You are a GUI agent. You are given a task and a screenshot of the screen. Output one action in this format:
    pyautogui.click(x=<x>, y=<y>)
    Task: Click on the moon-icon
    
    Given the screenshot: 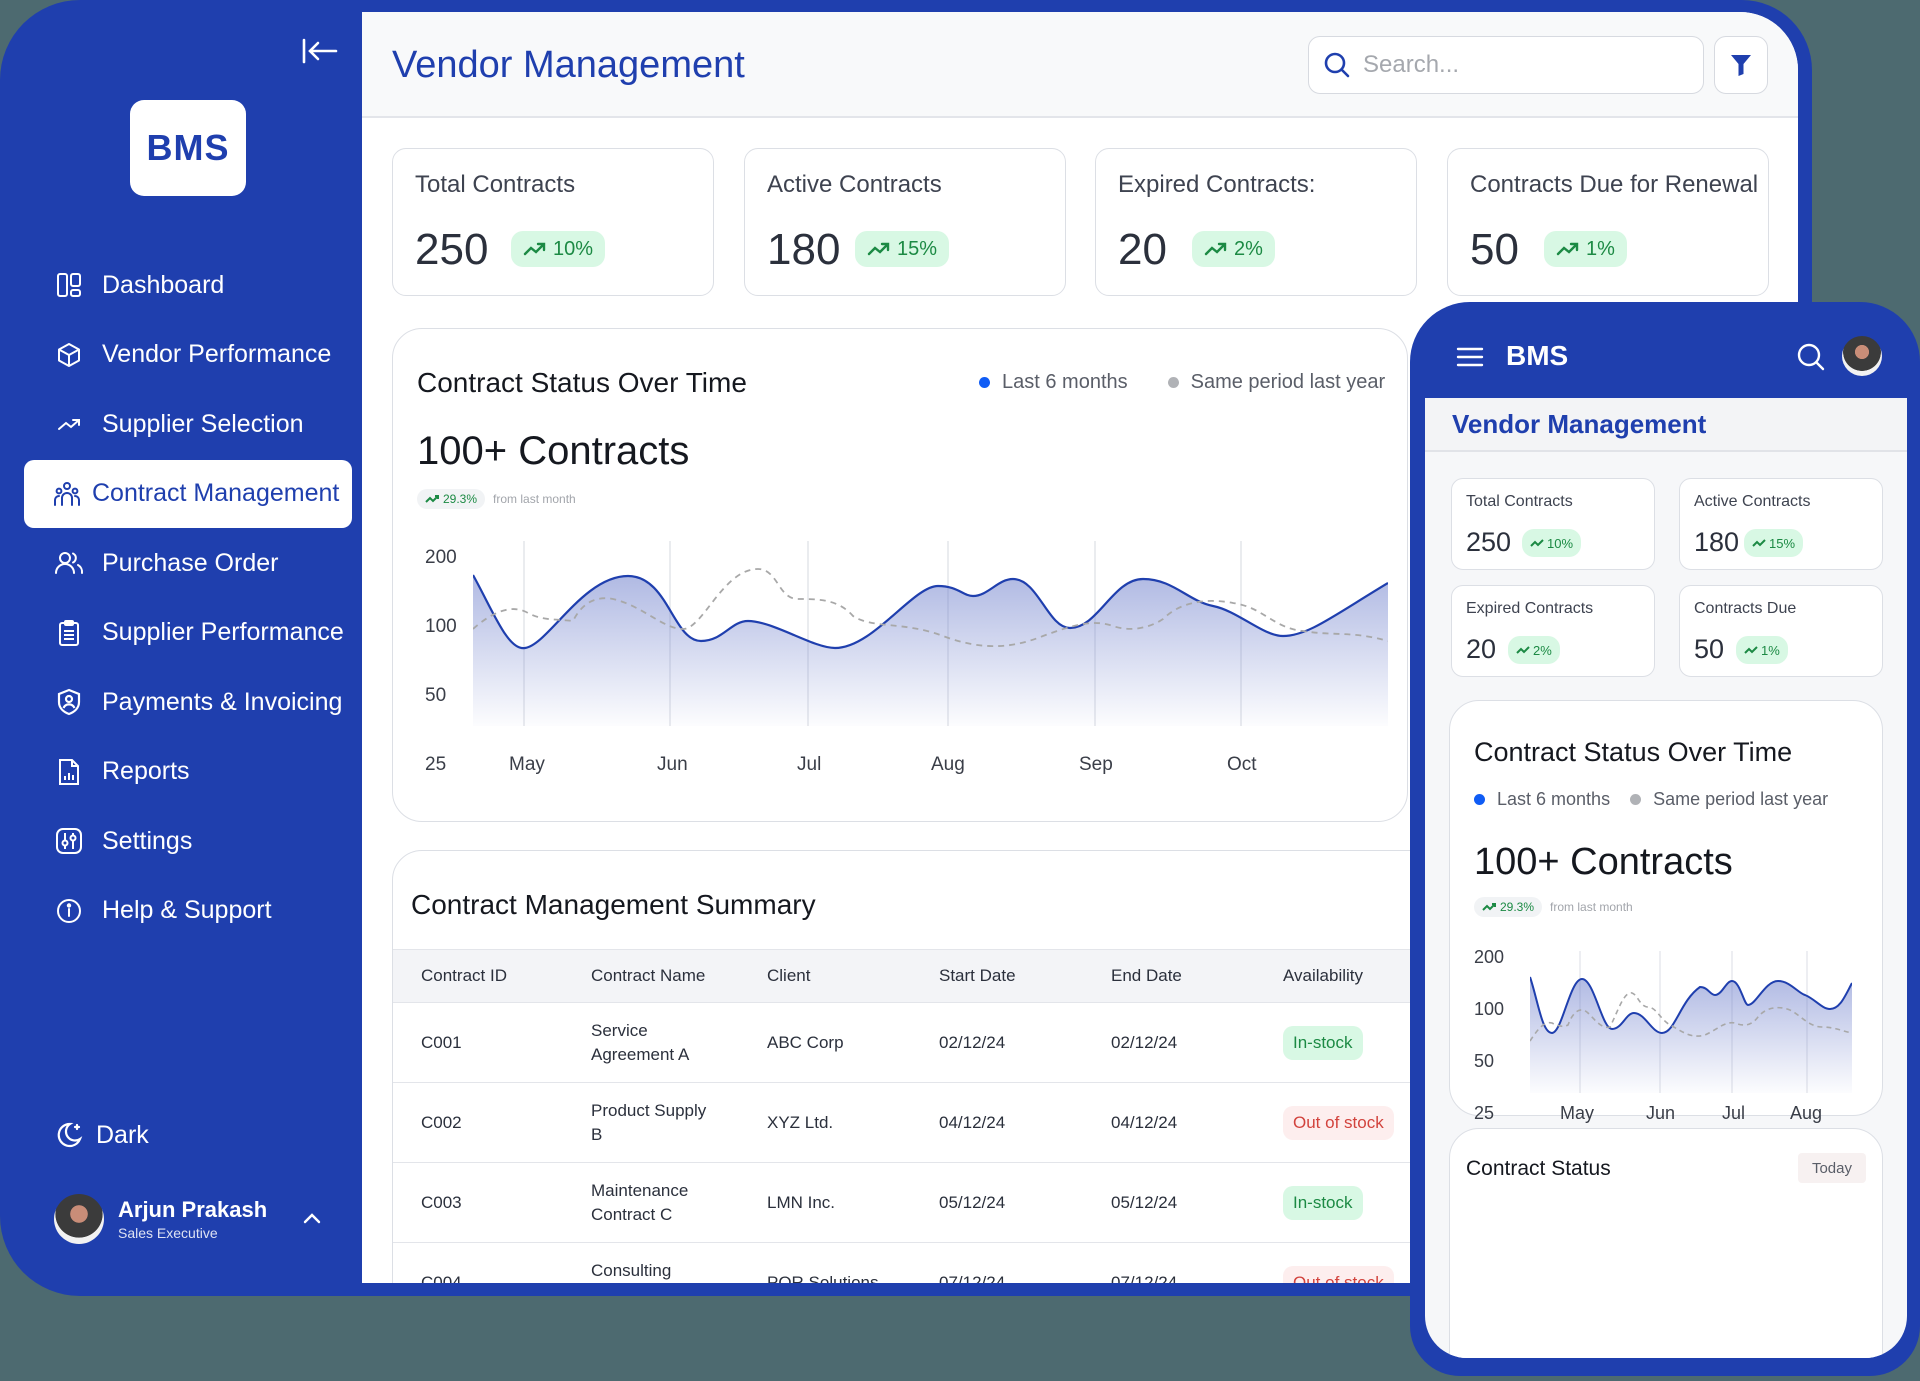 What is the action you would take?
    pyautogui.click(x=69, y=1135)
    